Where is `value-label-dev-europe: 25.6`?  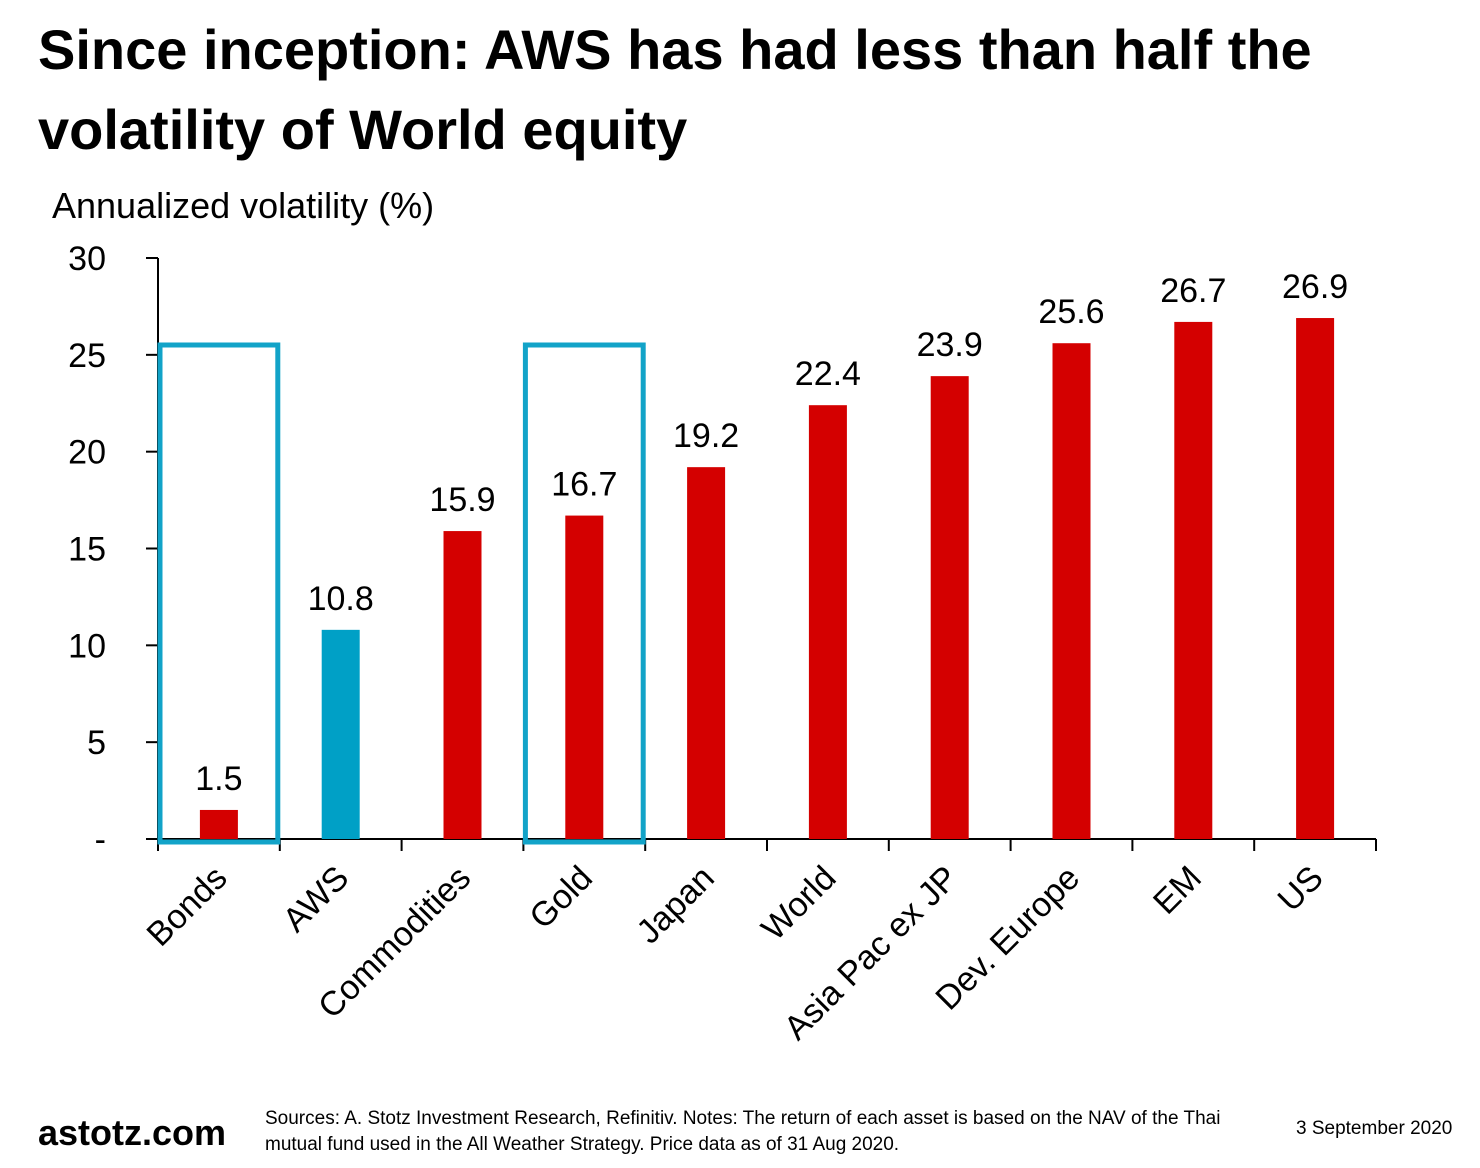
value-label-dev-europe: 25.6 is located at coordinates (1071, 312).